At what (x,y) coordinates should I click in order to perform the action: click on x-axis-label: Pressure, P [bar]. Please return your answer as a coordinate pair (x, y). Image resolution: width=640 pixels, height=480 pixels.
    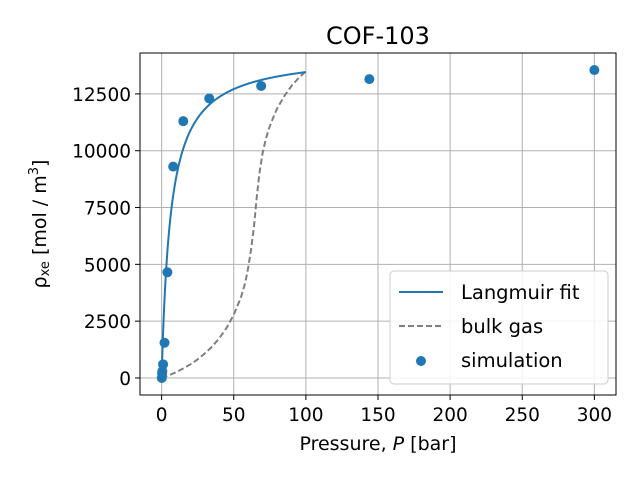
    Looking at the image, I should click on (377, 444).